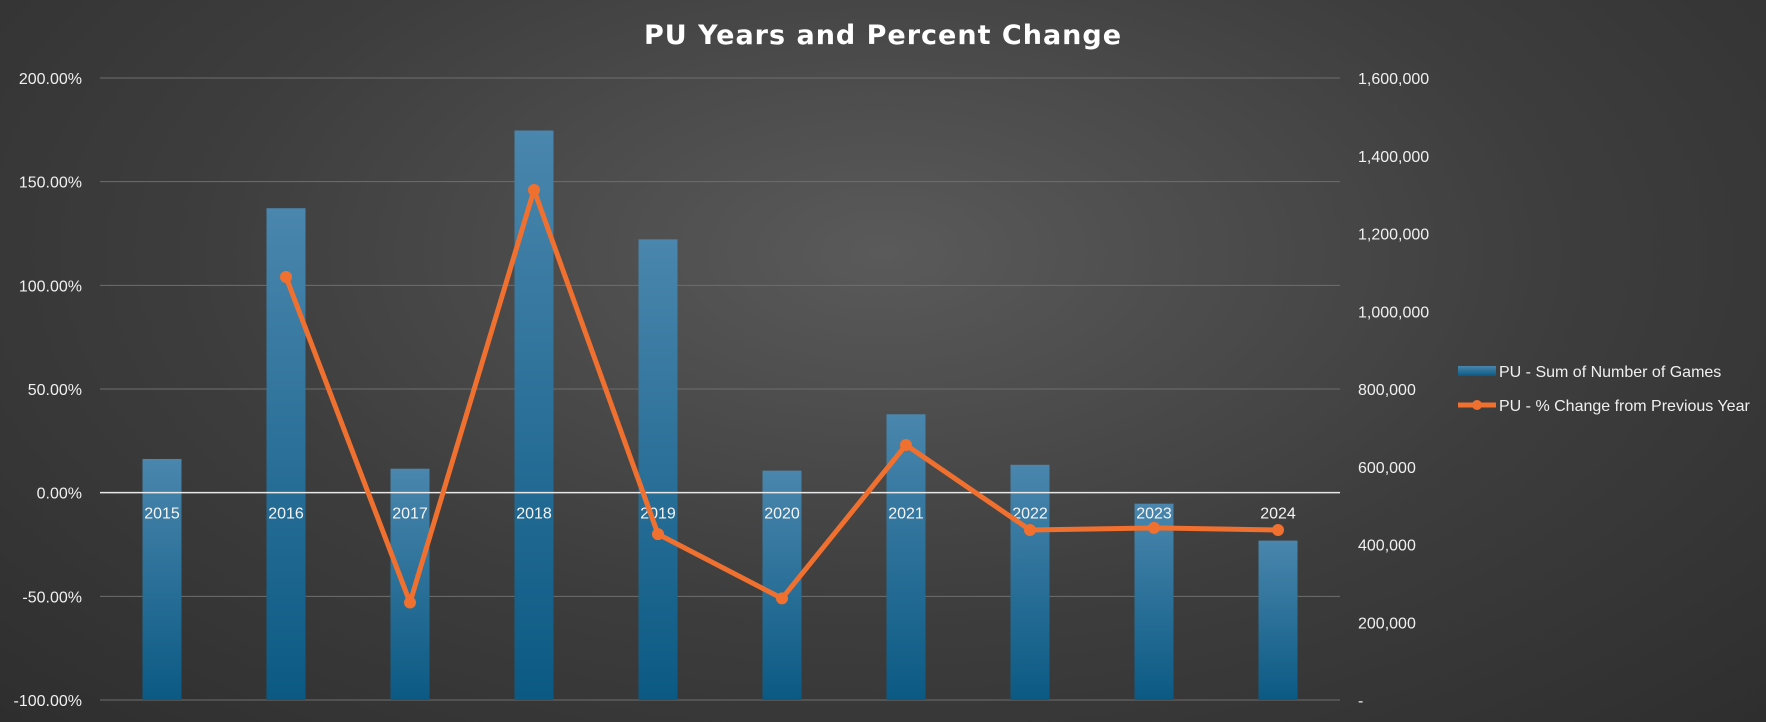 This screenshot has height=722, width=1766. Describe the element at coordinates (50, 79) in the screenshot. I see `left-axis-tick-label: 200.00%` at that location.